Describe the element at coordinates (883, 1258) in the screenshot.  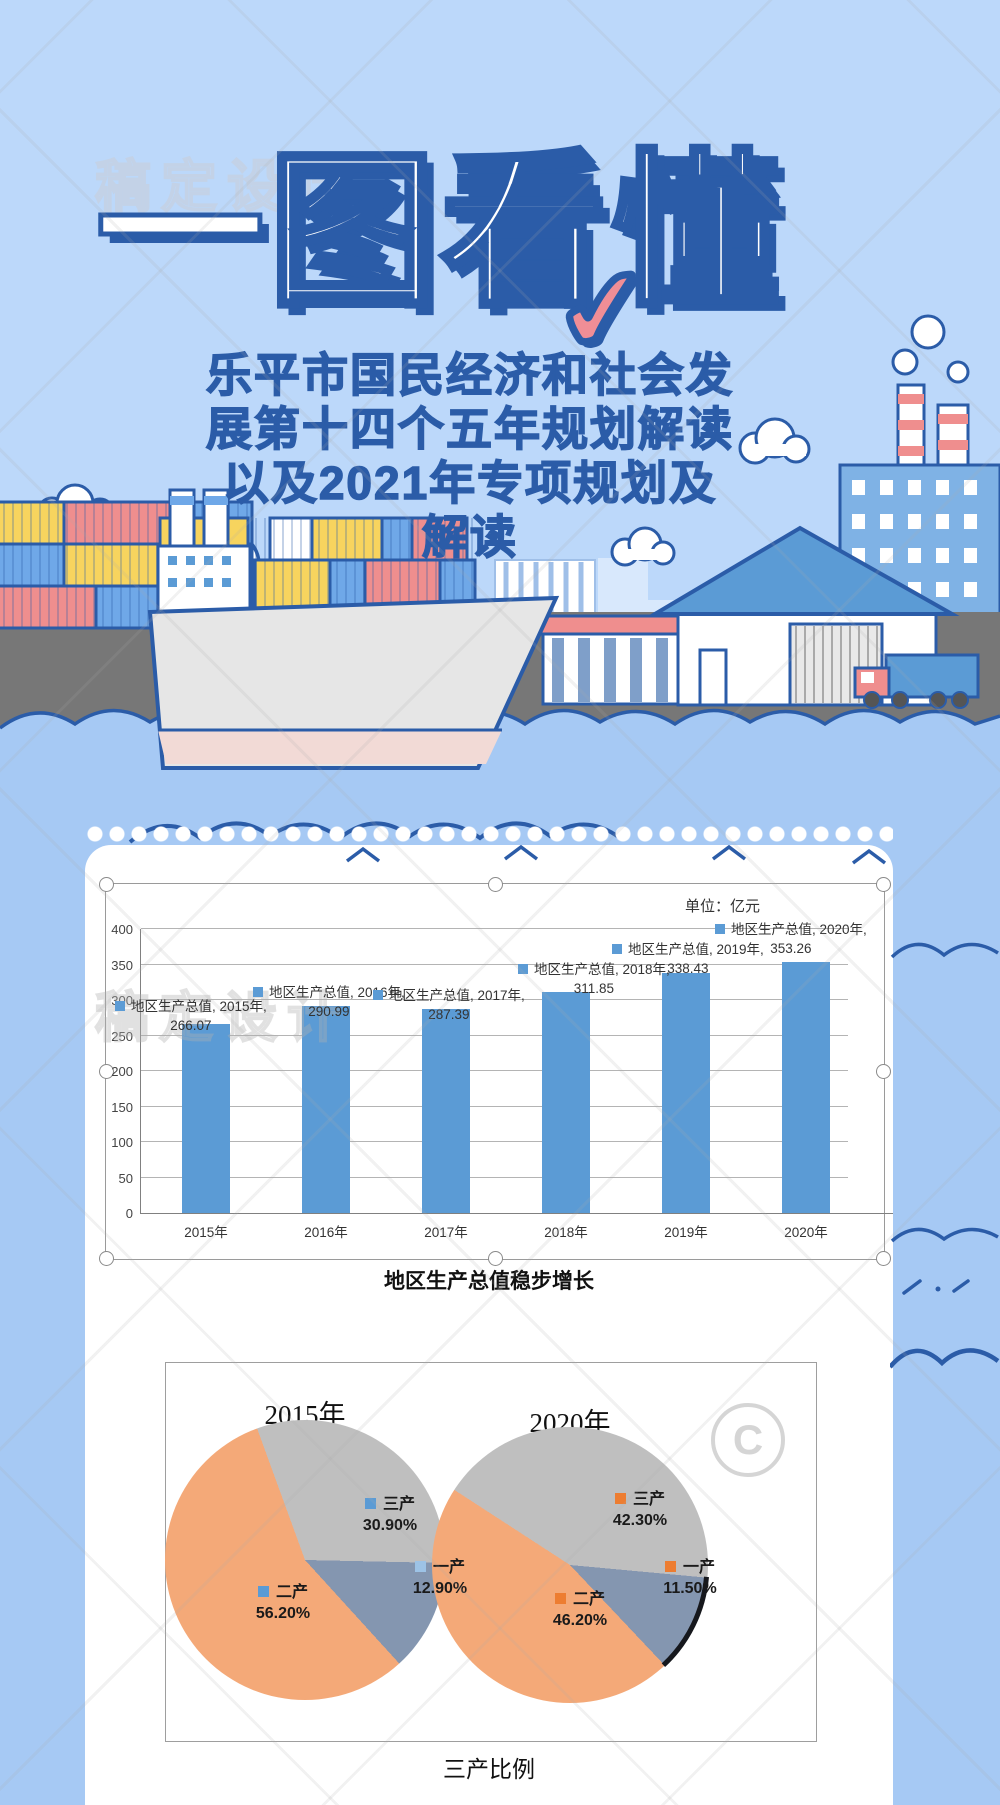
I see `resize-handle-se` at that location.